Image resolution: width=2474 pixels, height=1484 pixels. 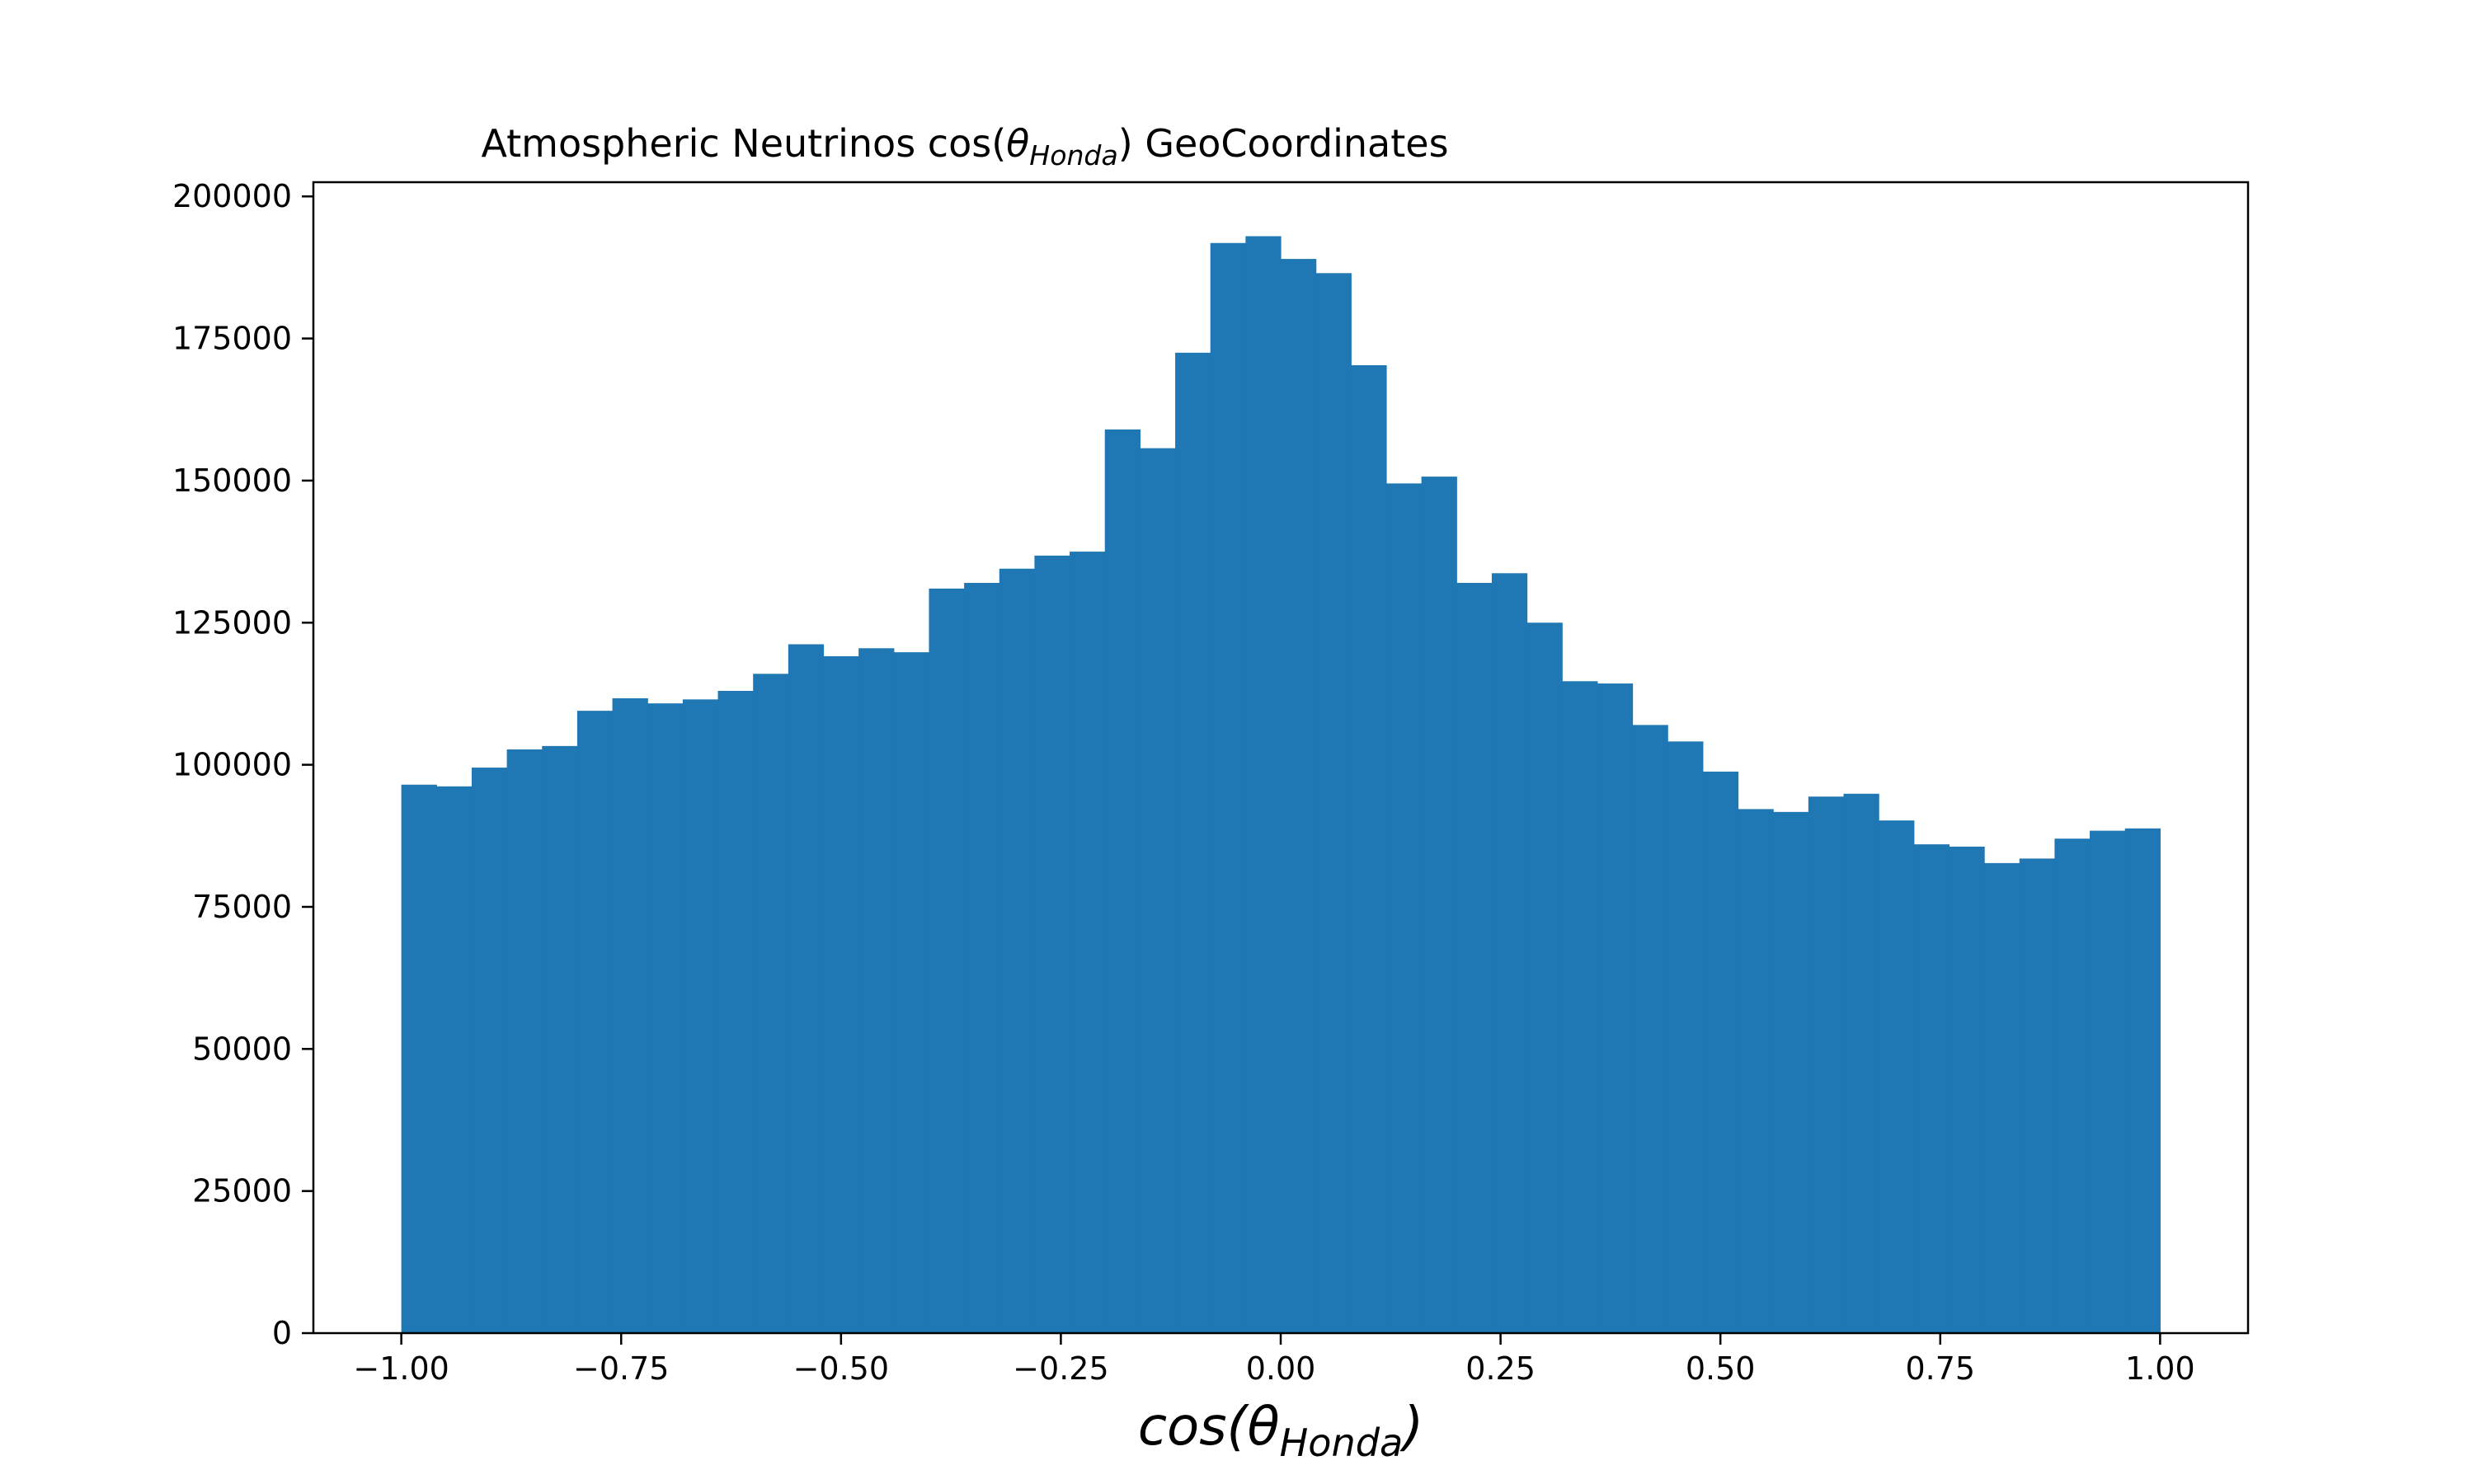 What do you see at coordinates (2160, 1368) in the screenshot?
I see `x-tick-label: 1.00` at bounding box center [2160, 1368].